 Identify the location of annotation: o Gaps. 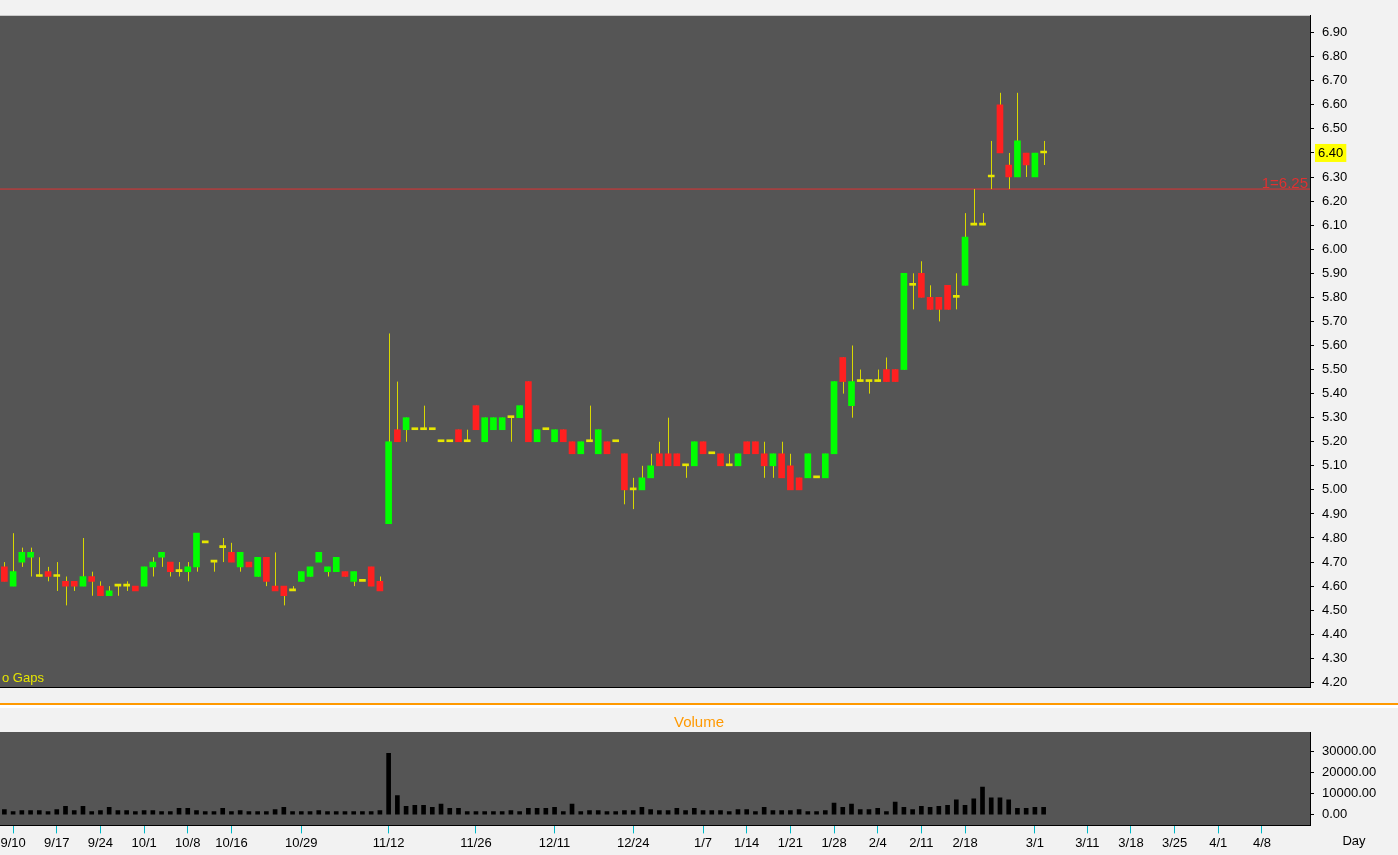
(23, 678).